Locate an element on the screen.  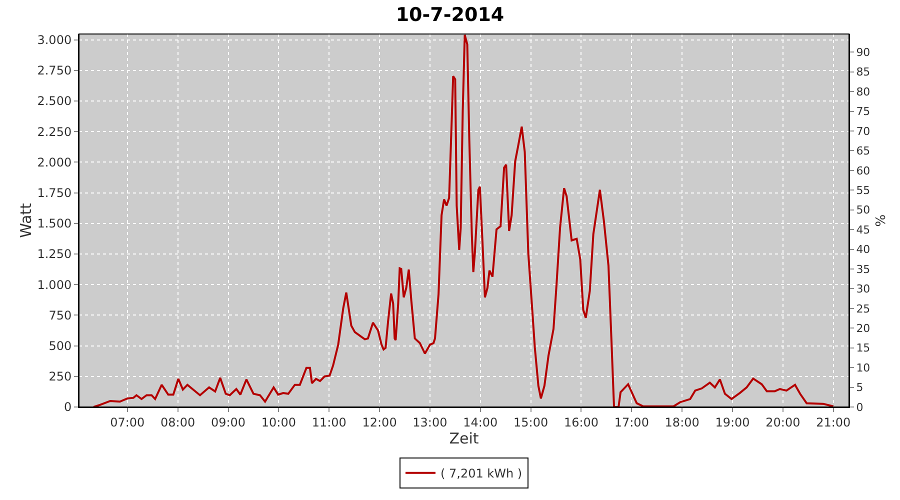
x-tick-label: 18:00 is located at coordinates (682, 422).